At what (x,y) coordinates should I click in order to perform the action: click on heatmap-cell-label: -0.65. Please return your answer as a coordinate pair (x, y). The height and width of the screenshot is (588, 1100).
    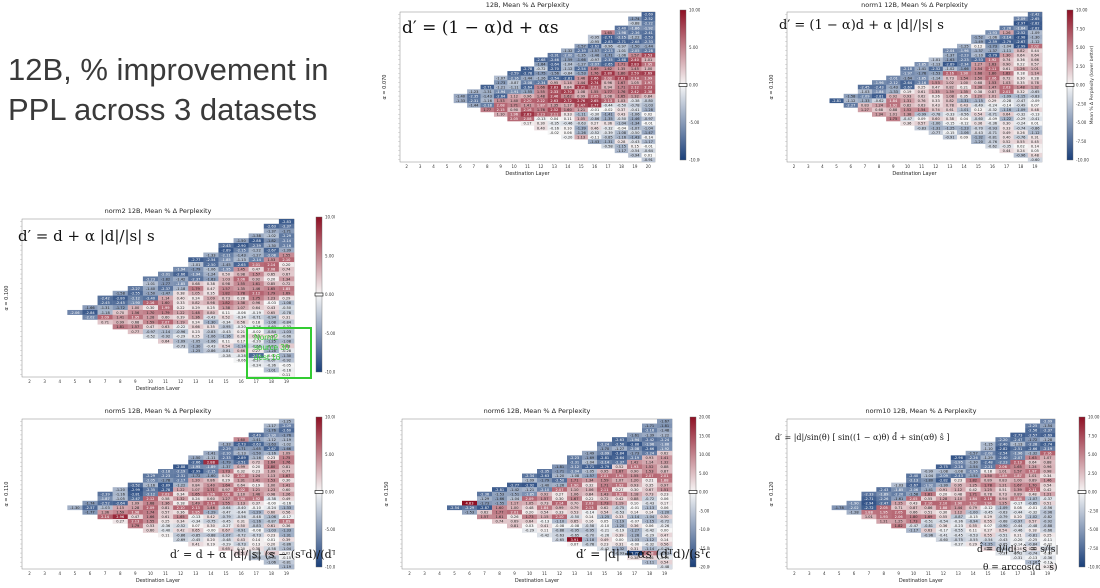
    Looking at the image, I should click on (574, 535).